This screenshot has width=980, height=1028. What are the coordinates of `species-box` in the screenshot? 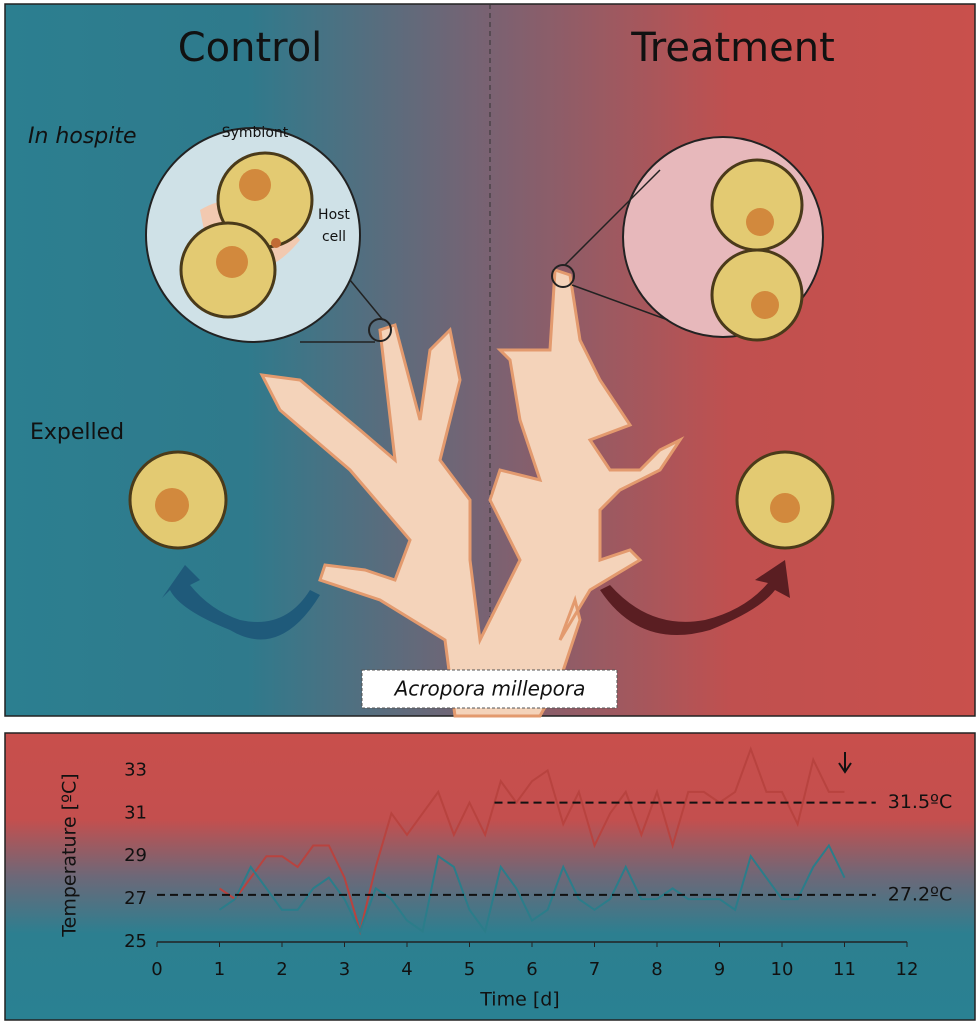 It's located at (489, 689).